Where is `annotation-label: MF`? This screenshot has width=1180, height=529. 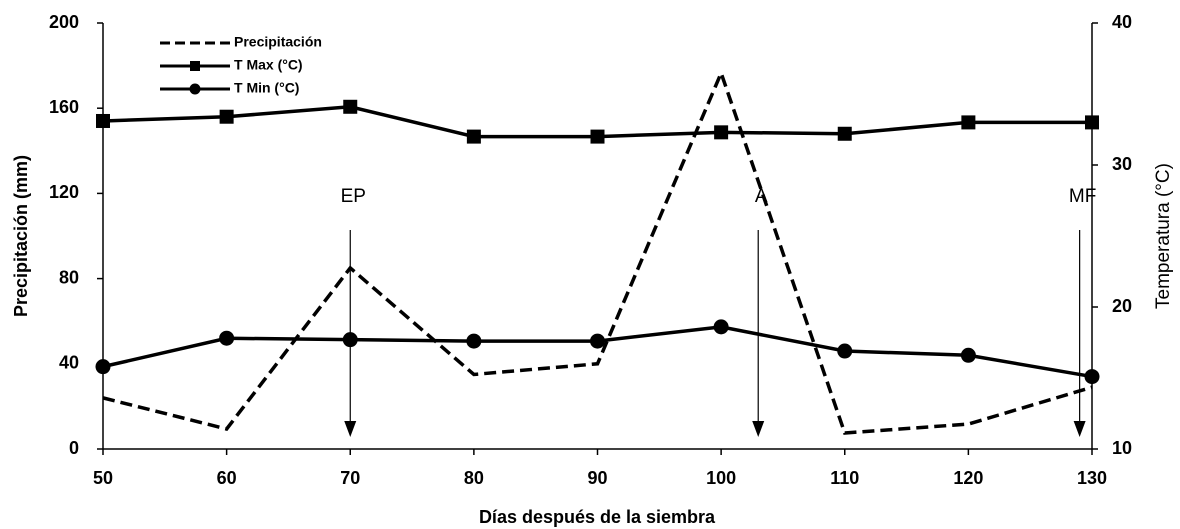
annotation-label: MF is located at coordinates (1082, 196).